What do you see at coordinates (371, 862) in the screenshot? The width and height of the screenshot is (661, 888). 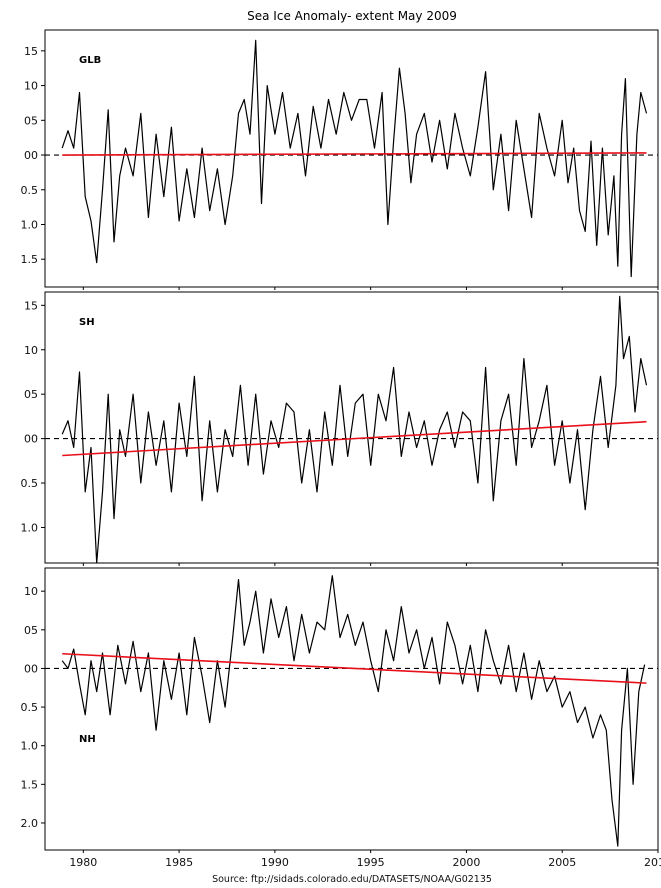 I see `x-tick-label: 1995` at bounding box center [371, 862].